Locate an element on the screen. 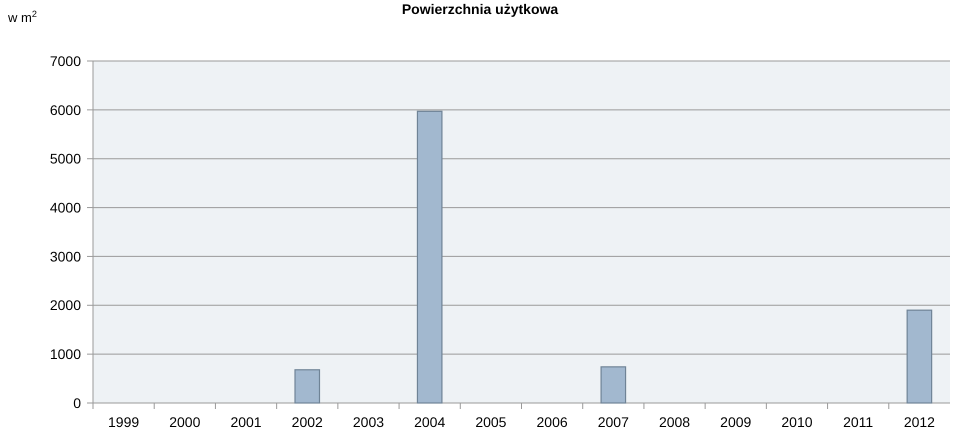  y-axis-title: w m$^{2}$ is located at coordinates (22, 17).